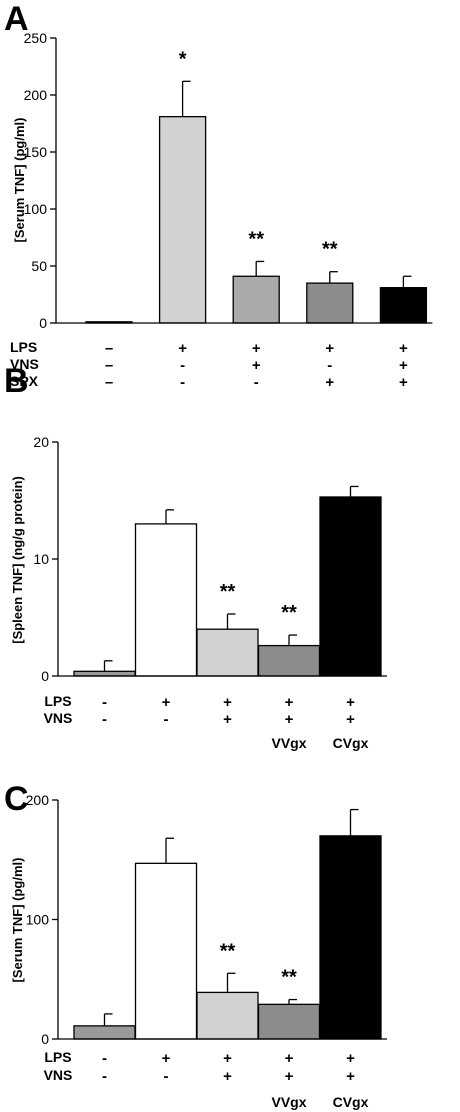 Image resolution: width=460 pixels, height=1112 pixels. Describe the element at coordinates (17, 560) in the screenshot. I see `y-axis-title: [Spleen TNF] (ng/g protein)` at that location.